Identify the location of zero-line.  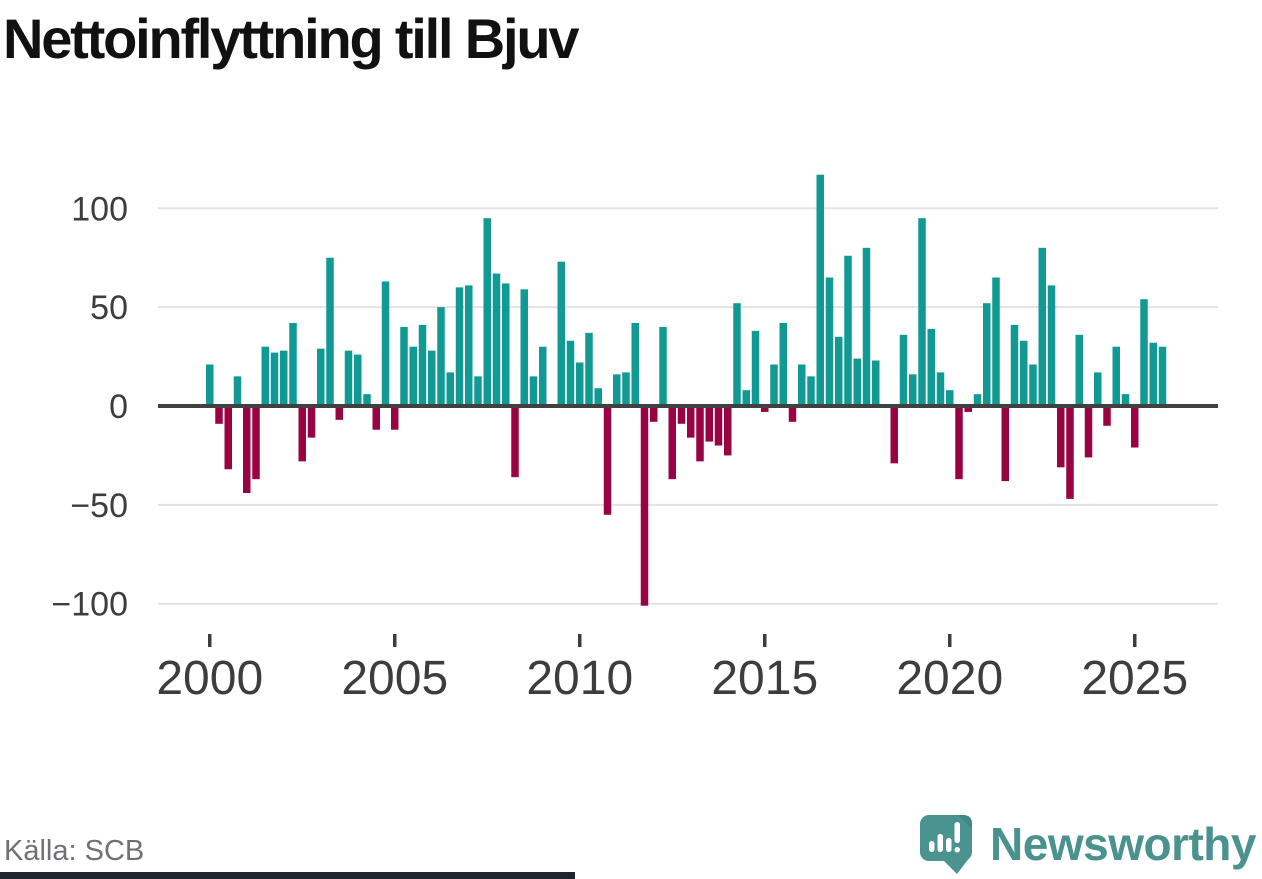
(688, 406).